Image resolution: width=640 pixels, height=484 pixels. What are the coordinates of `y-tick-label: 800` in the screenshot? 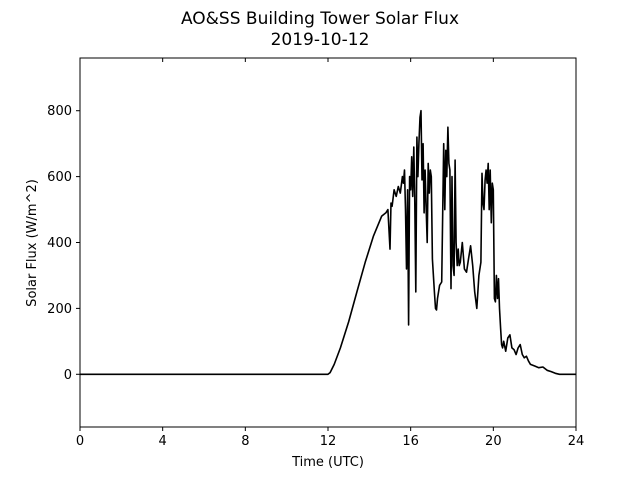 It's located at (59, 111).